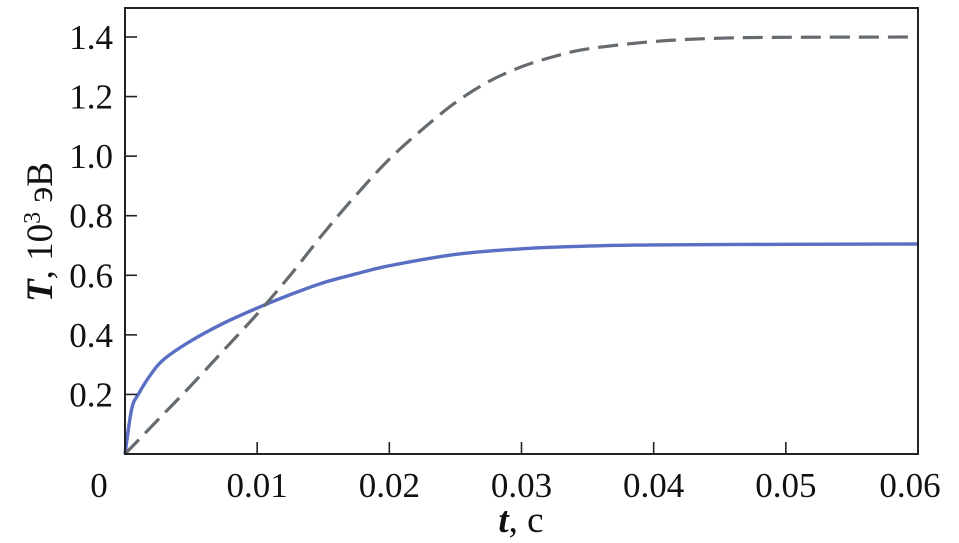 Image resolution: width=959 pixels, height=543 pixels. I want to click on x-axis-label: t, с, so click(520, 520).